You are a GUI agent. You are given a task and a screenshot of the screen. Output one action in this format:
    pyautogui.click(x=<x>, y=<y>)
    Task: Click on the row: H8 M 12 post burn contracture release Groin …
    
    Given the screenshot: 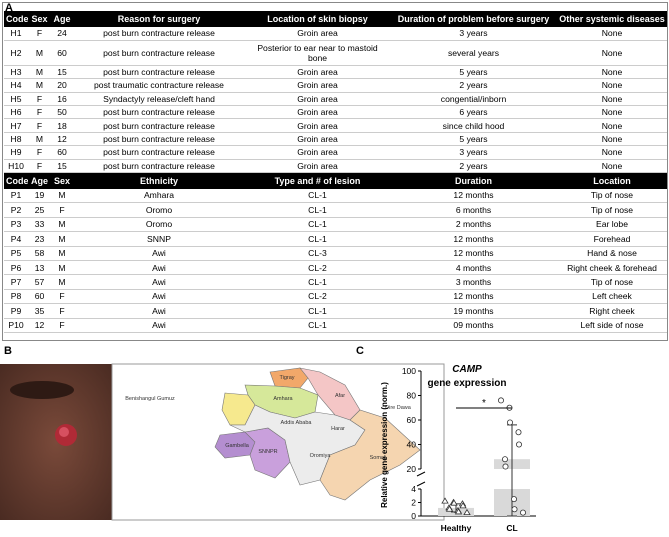 What is the action you would take?
    pyautogui.click(x=335, y=139)
    